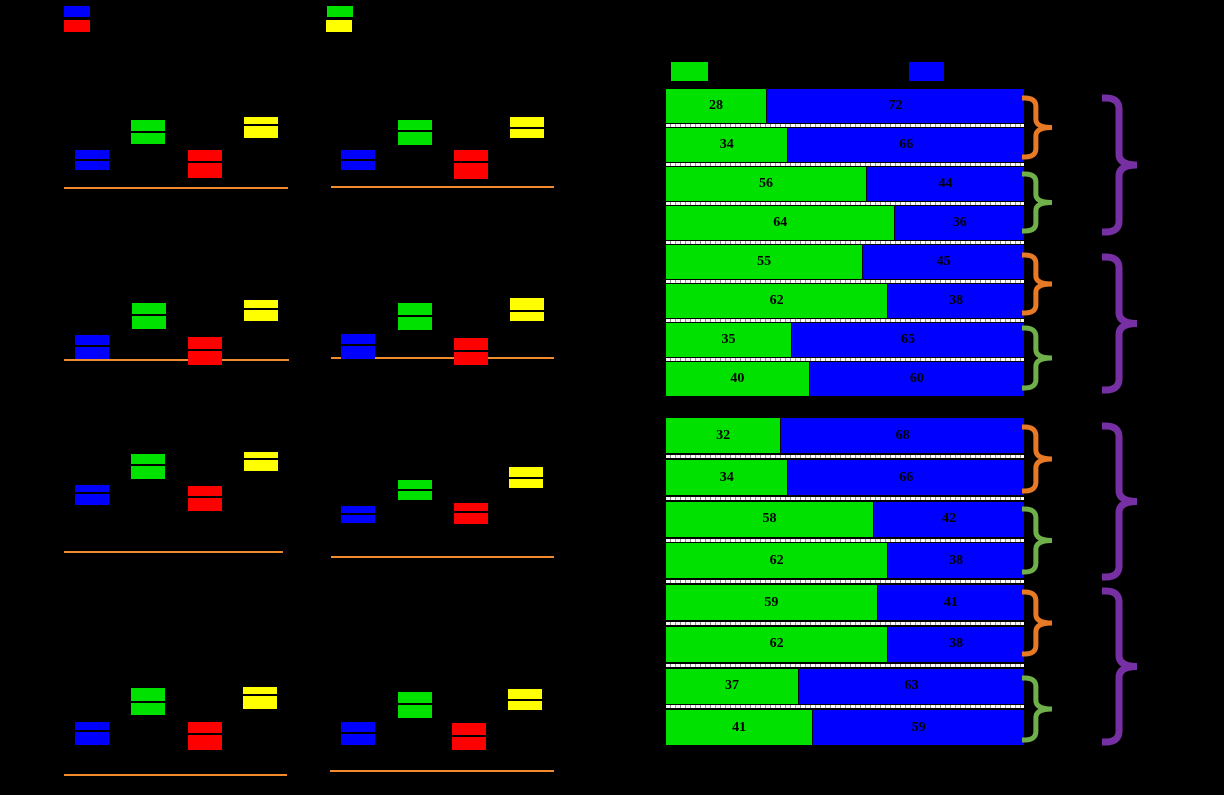 Image resolution: width=1224 pixels, height=795 pixels. I want to click on box-red-r3c2, so click(470, 513).